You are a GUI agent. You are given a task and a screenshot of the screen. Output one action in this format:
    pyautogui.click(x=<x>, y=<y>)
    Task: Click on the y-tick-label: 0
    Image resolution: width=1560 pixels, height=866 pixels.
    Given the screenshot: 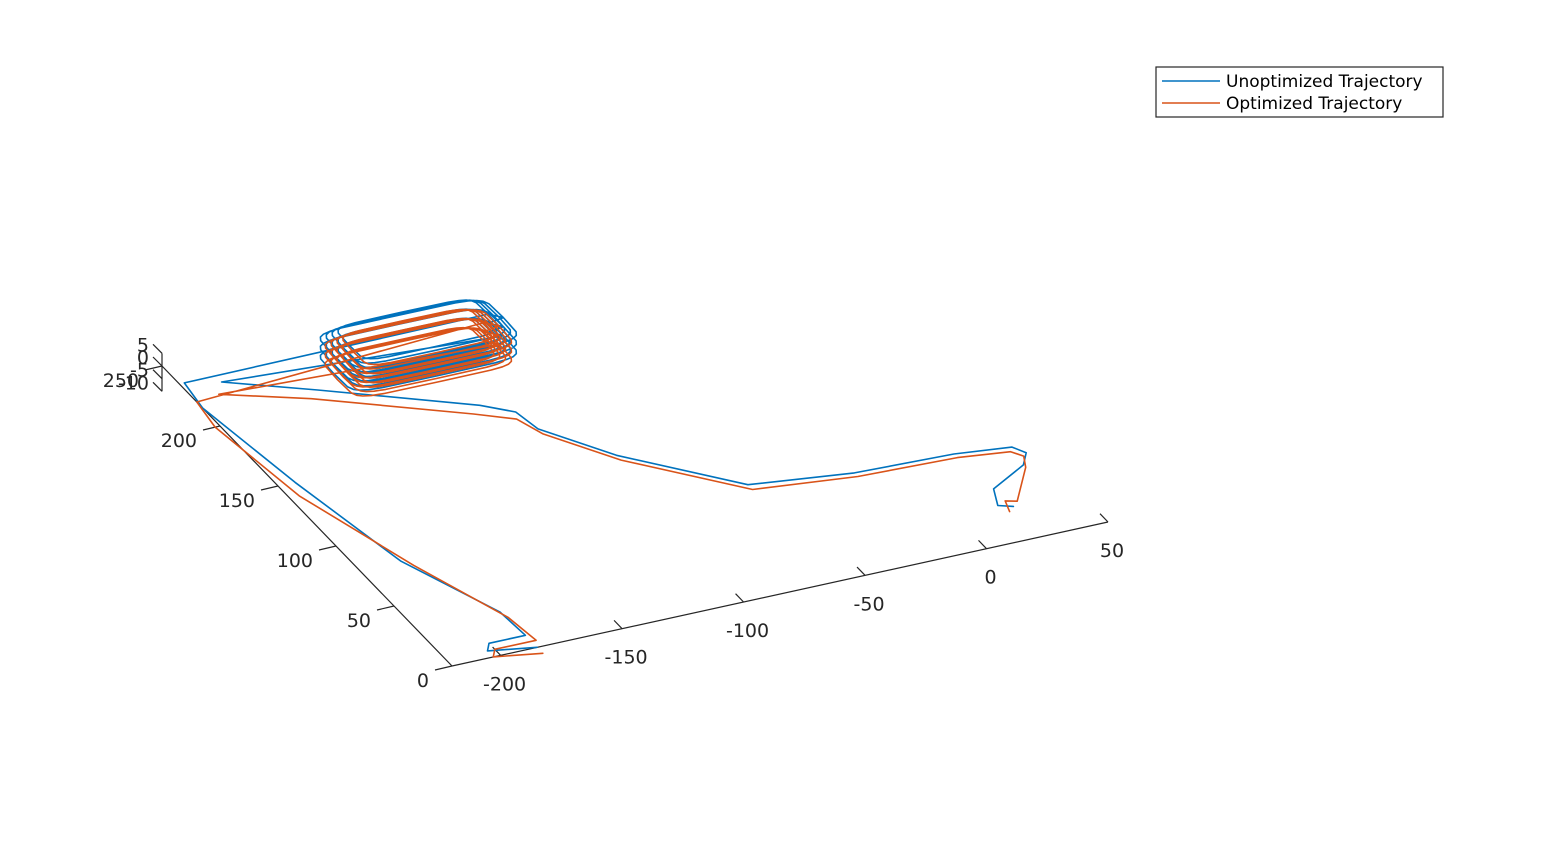 What is the action you would take?
    pyautogui.click(x=423, y=681)
    